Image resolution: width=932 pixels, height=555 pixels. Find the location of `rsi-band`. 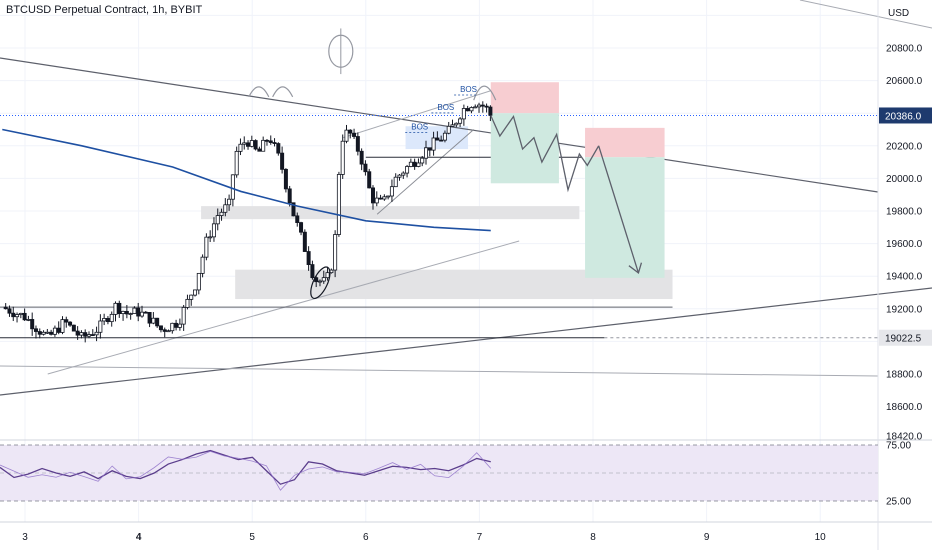

rsi-band is located at coordinates (439, 473).